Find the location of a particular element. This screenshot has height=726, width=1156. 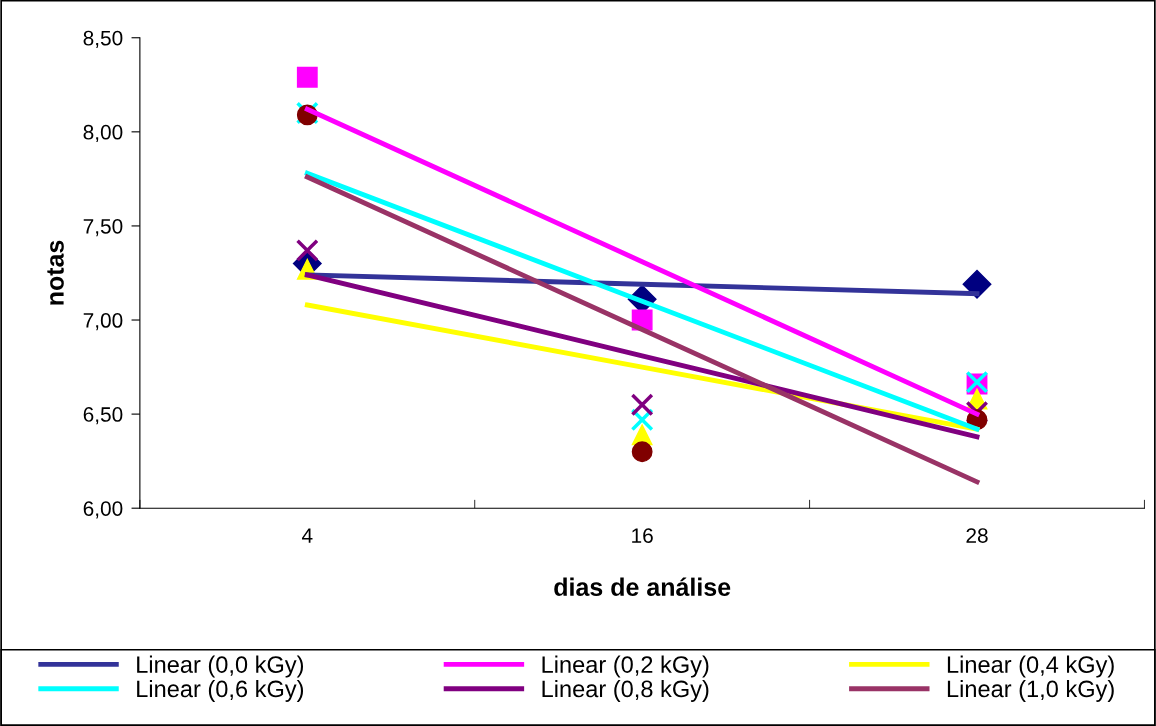

legend-label: Linear (0,4 kGy) is located at coordinates (1030, 666).